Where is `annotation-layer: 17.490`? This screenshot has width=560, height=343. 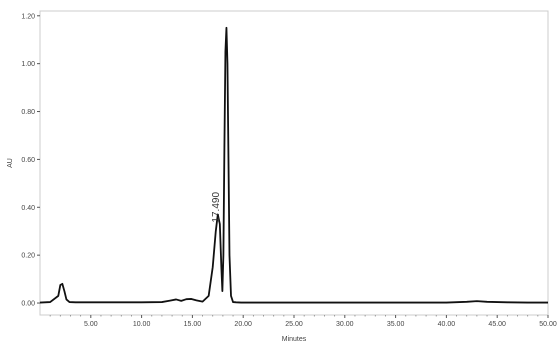
annotation-layer: 17.490 is located at coordinates (216, 207).